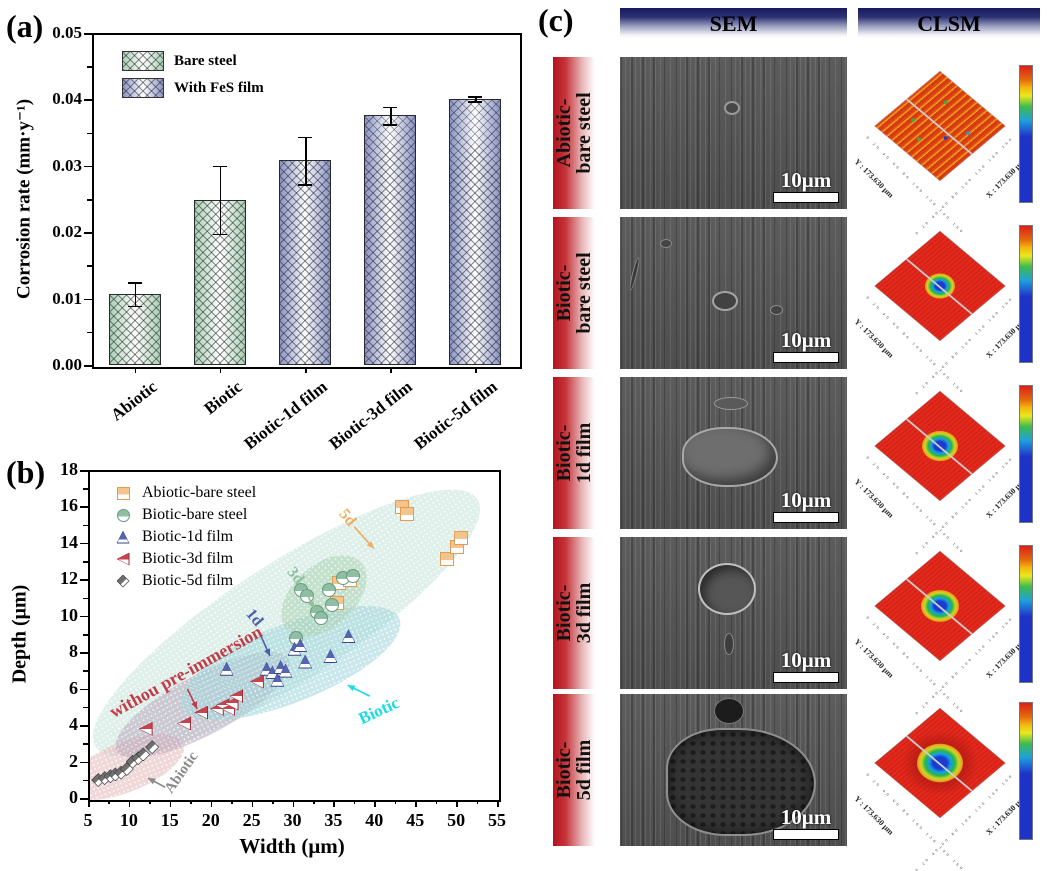 This screenshot has height=871, width=1053. I want to click on x-tick, so click(135, 370).